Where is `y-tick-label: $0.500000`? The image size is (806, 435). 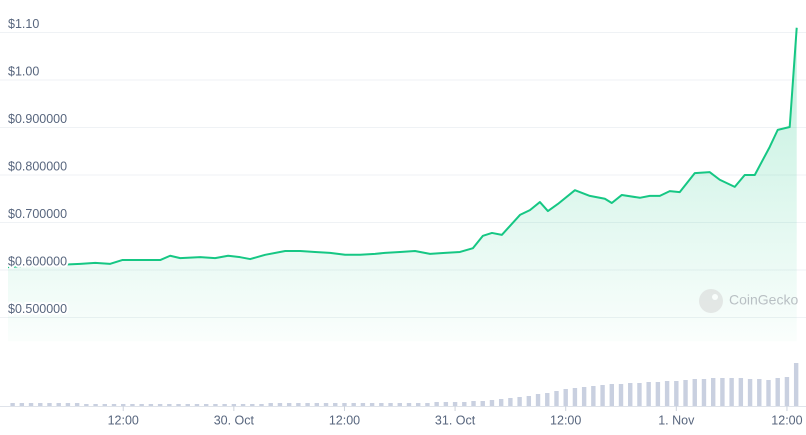 y-tick-label: $0.500000 is located at coordinates (37, 309).